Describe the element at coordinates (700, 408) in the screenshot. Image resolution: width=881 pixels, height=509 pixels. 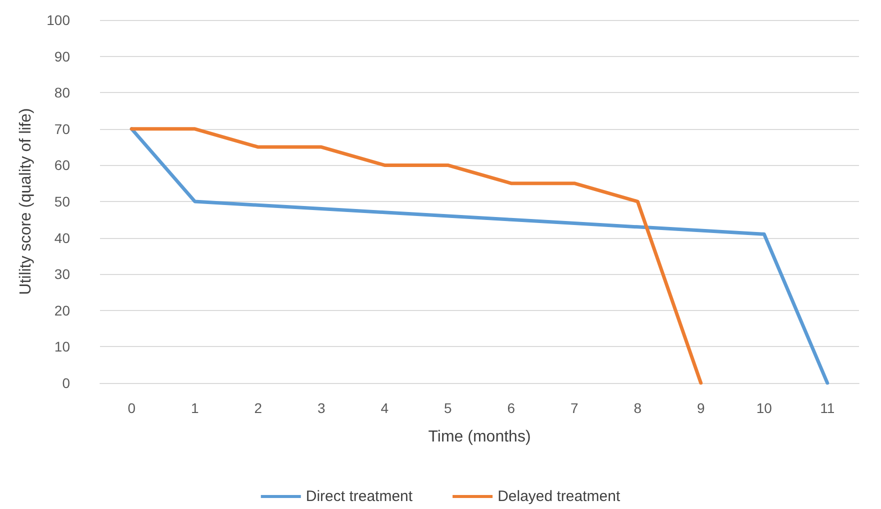
I see `x-tick-label: 9` at that location.